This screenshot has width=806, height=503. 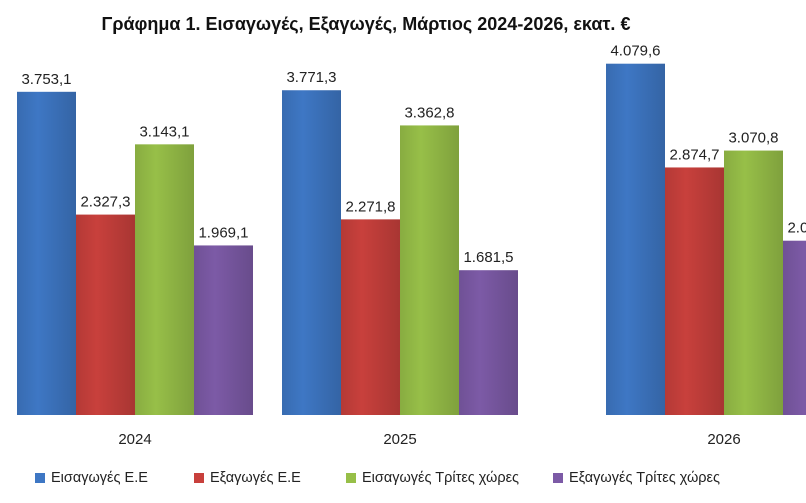 I want to click on legend-label: Εξαγωγές Τρίτες χώρες, so click(x=644, y=478).